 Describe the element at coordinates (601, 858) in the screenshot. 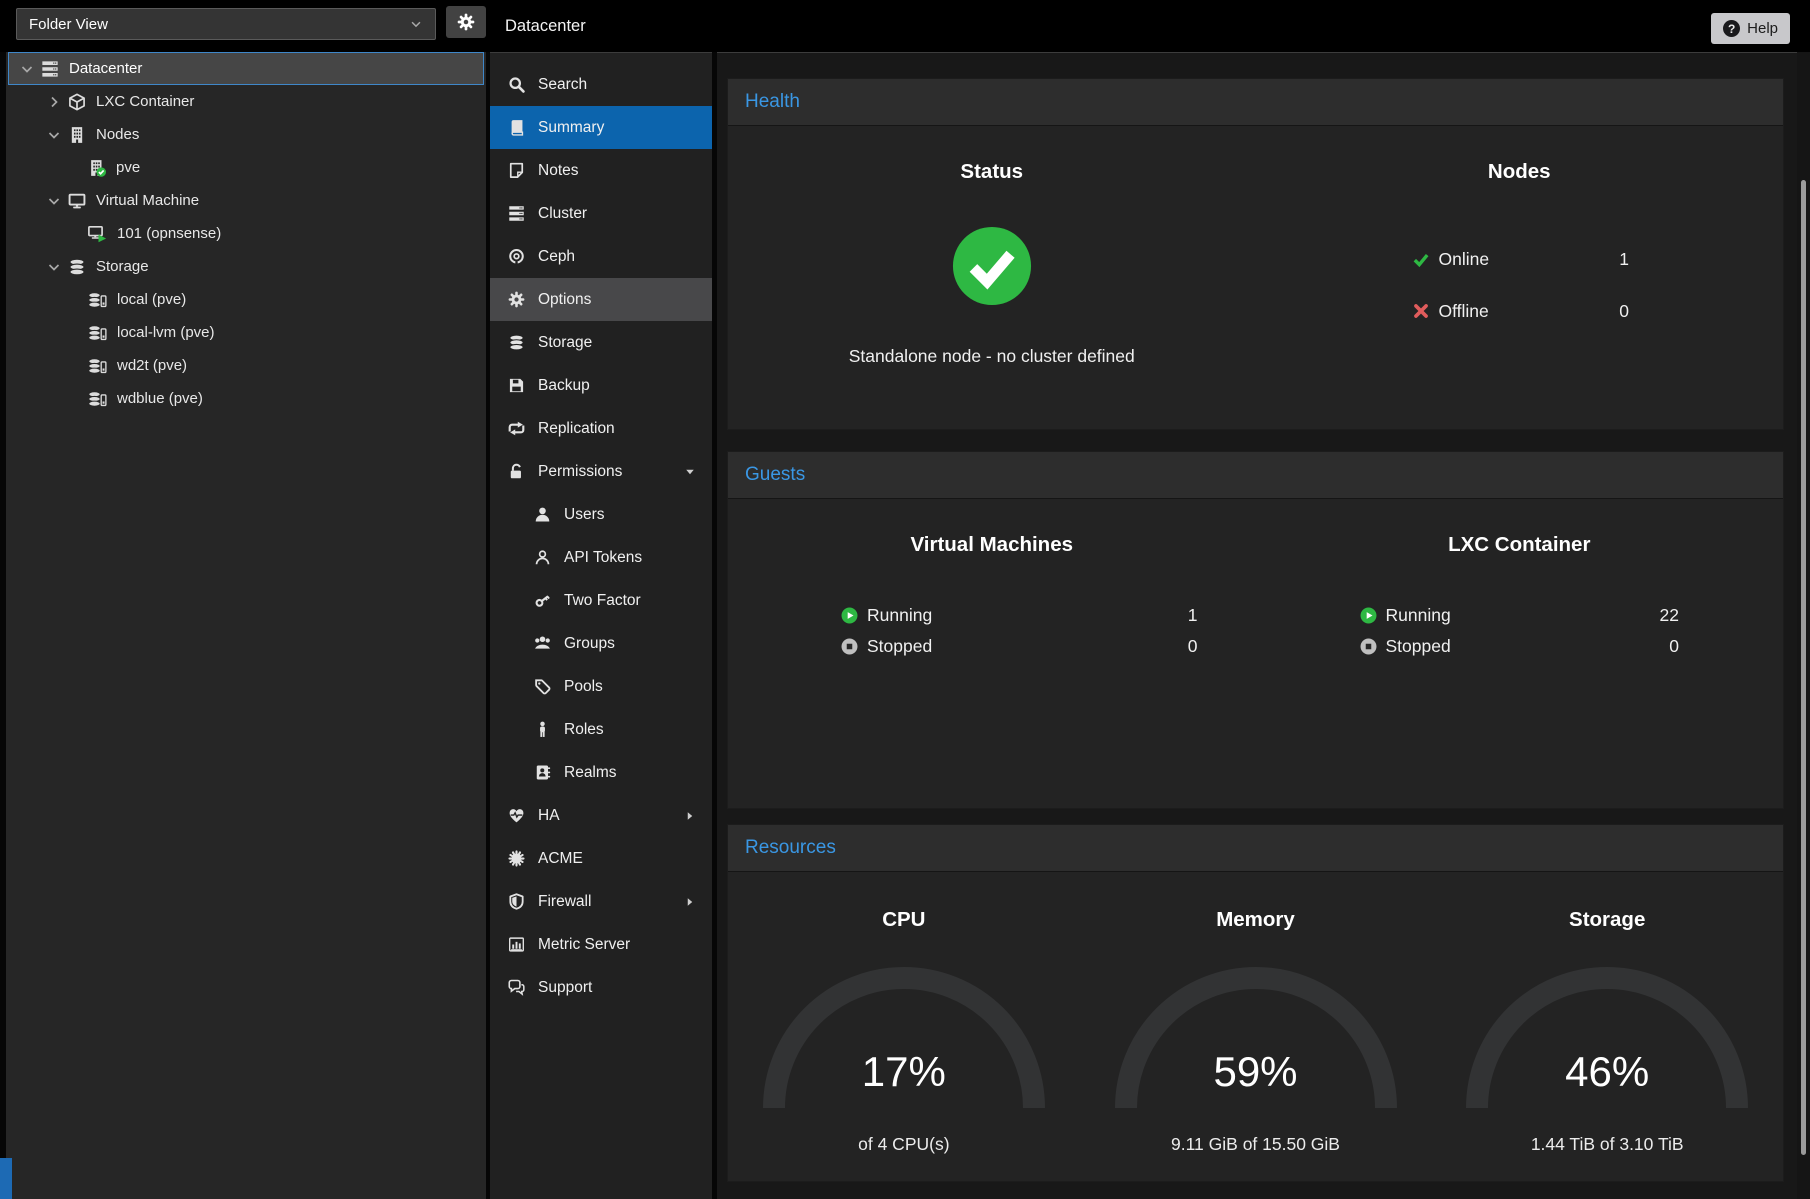

I see `nav-item-acme: ACME` at that location.